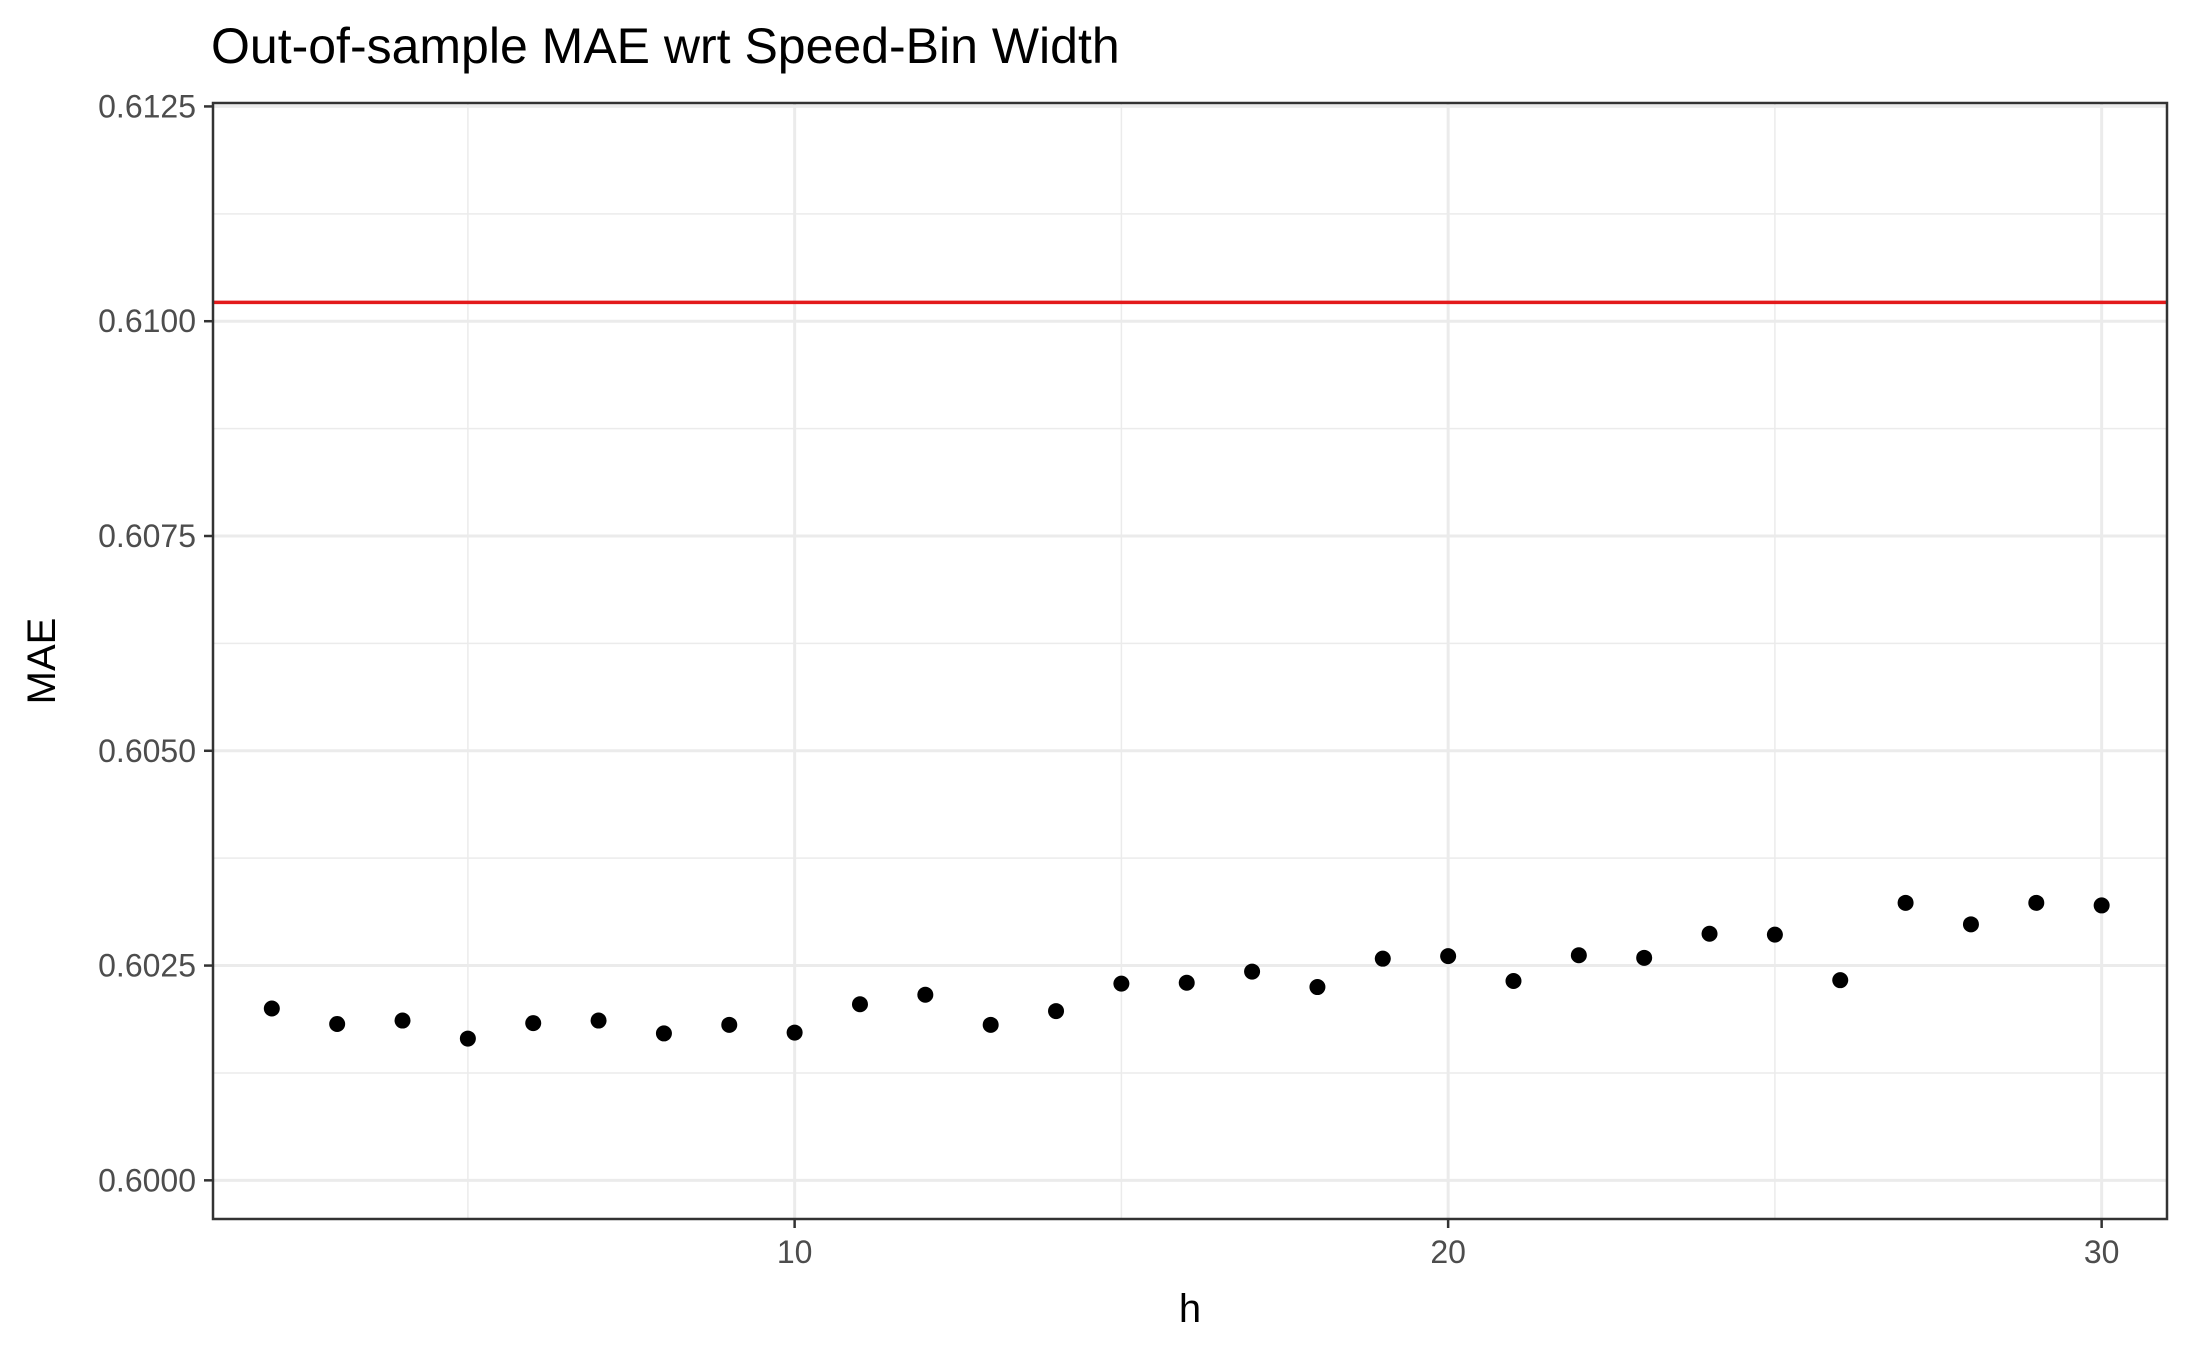  What do you see at coordinates (147, 536) in the screenshot?
I see `y-tick-label: 0.6075` at bounding box center [147, 536].